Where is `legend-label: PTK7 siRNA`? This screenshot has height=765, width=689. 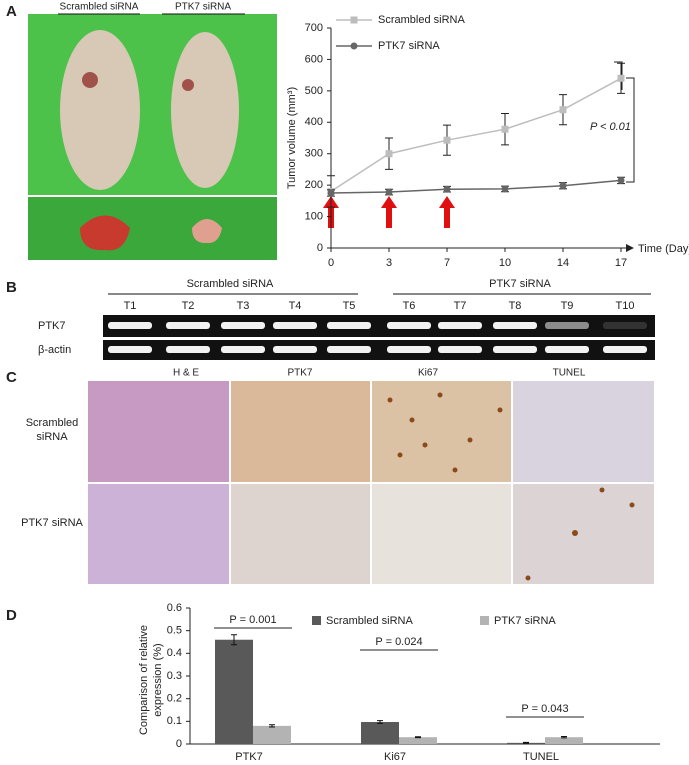
legend-label: PTK7 siRNA is located at coordinates (525, 621).